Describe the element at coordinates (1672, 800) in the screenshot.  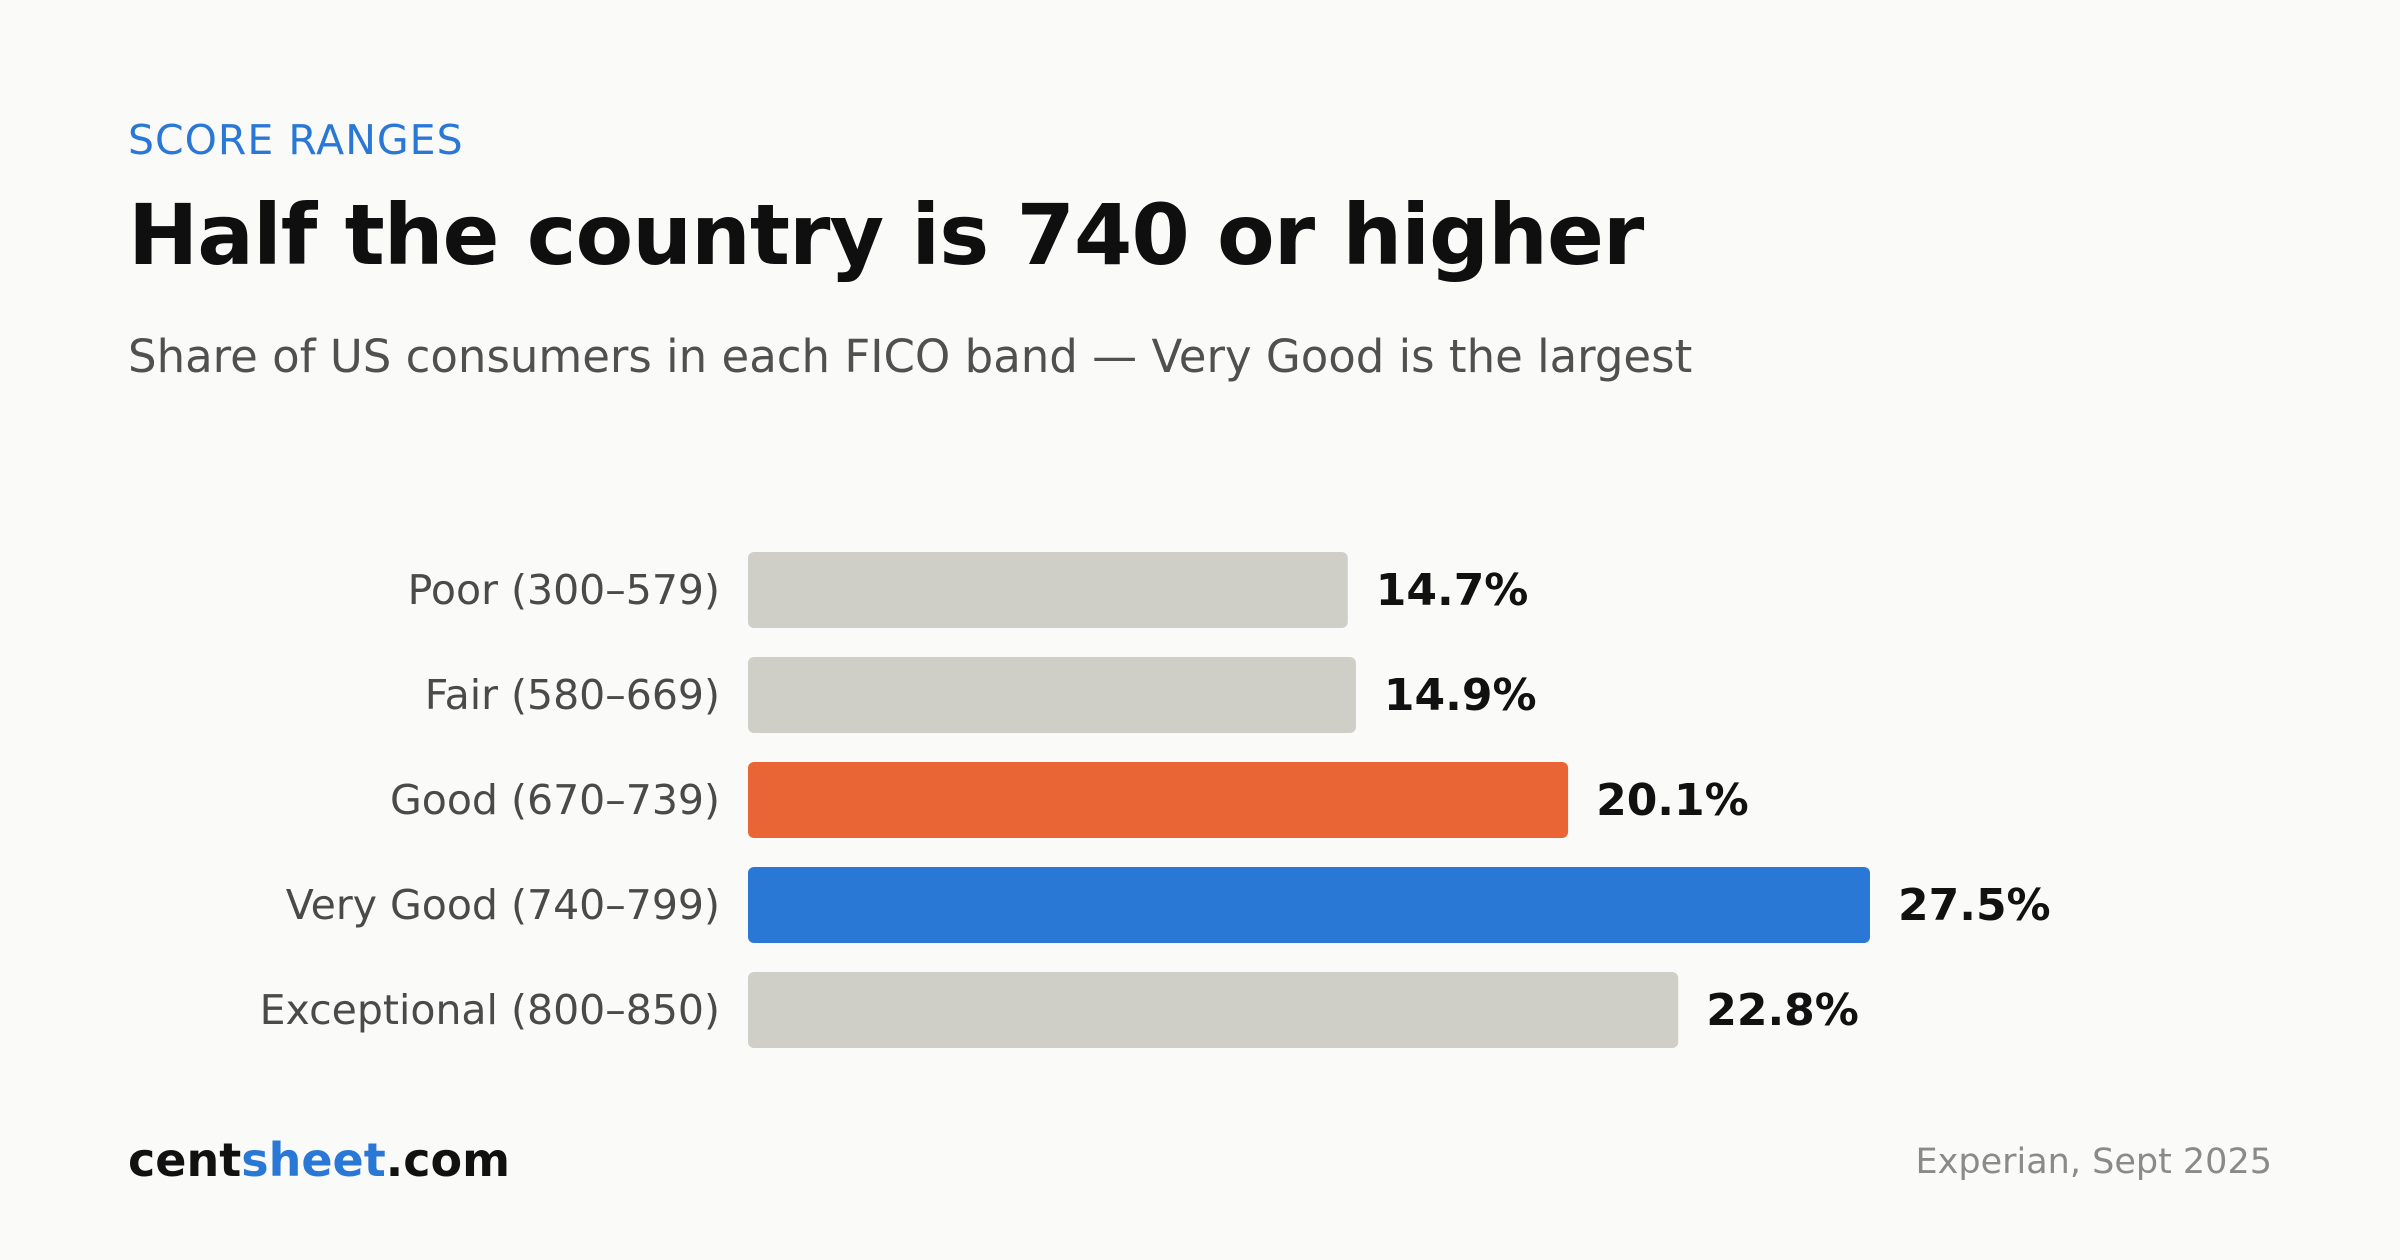
I see `value-label: 20.1%` at that location.